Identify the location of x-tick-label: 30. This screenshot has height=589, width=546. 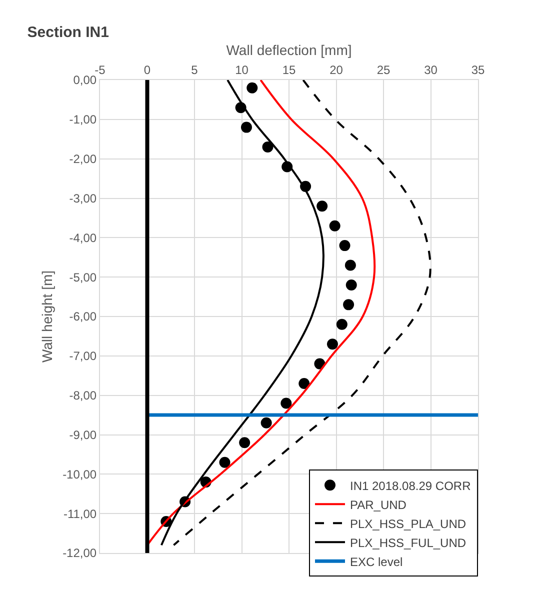
(431, 70).